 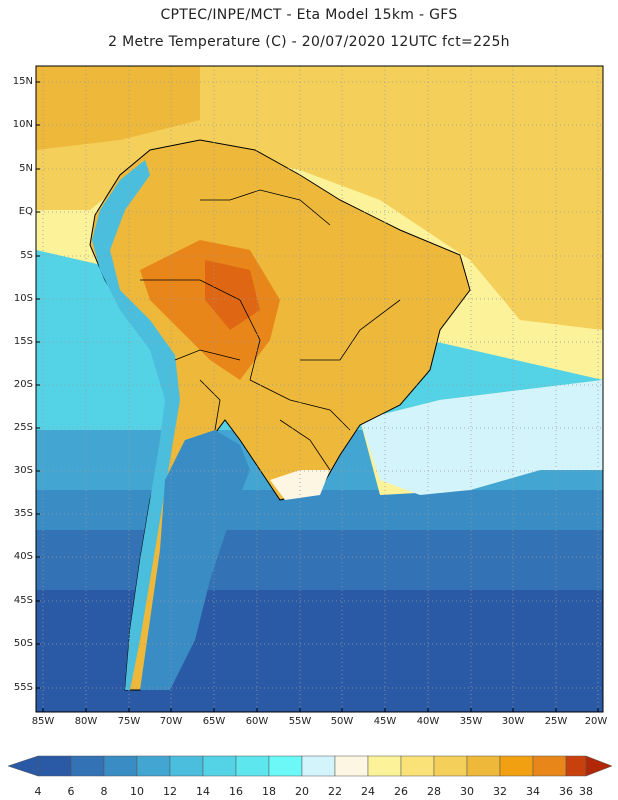 What do you see at coordinates (368, 791) in the screenshot?
I see `colorbar-label: 24` at bounding box center [368, 791].